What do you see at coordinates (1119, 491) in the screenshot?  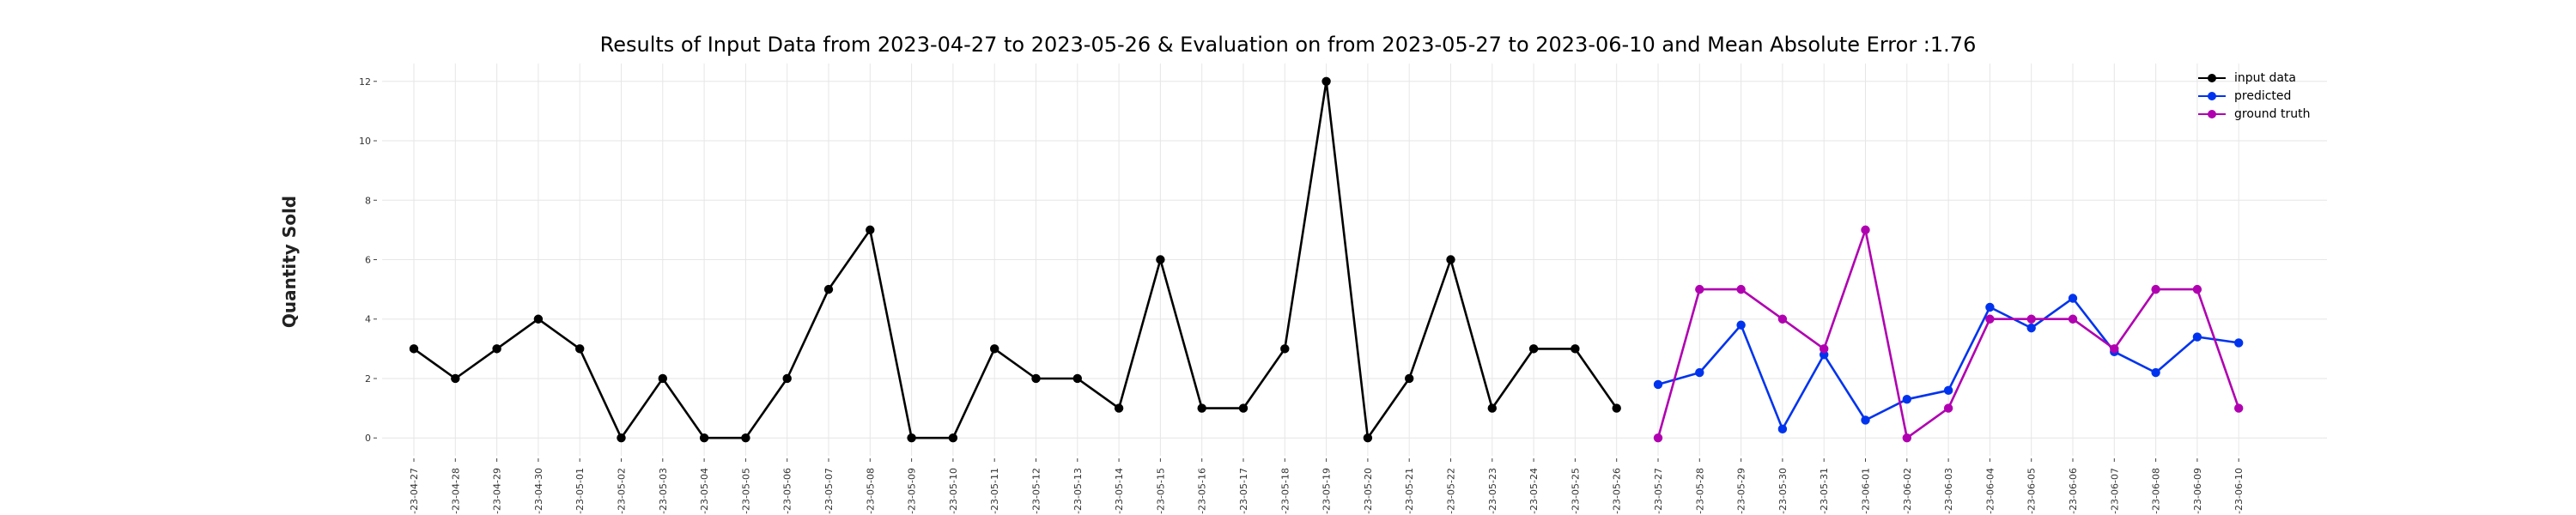 I see `x-tick-label: -23-05-14` at bounding box center [1119, 491].